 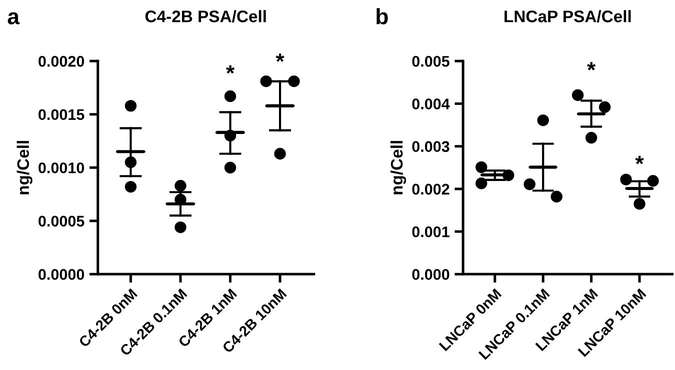 What do you see at coordinates (61, 274) in the screenshot?
I see `y-tick-label: 0.0000` at bounding box center [61, 274].